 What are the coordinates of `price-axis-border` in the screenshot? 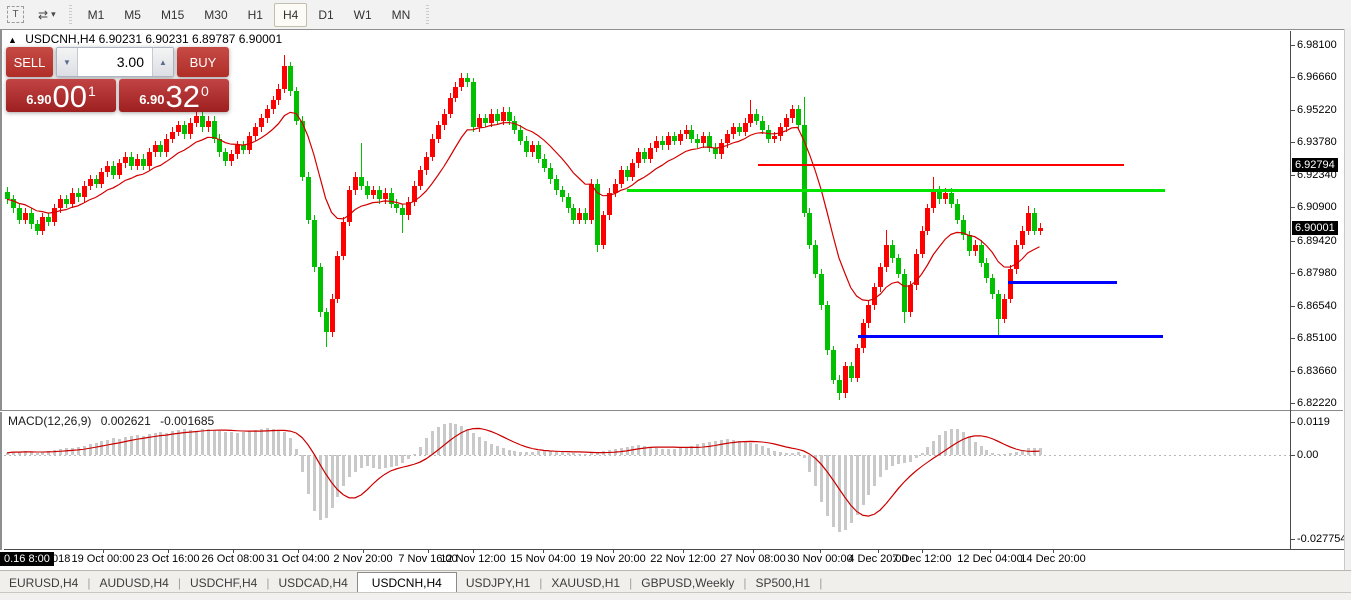 It's located at (1290, 290).